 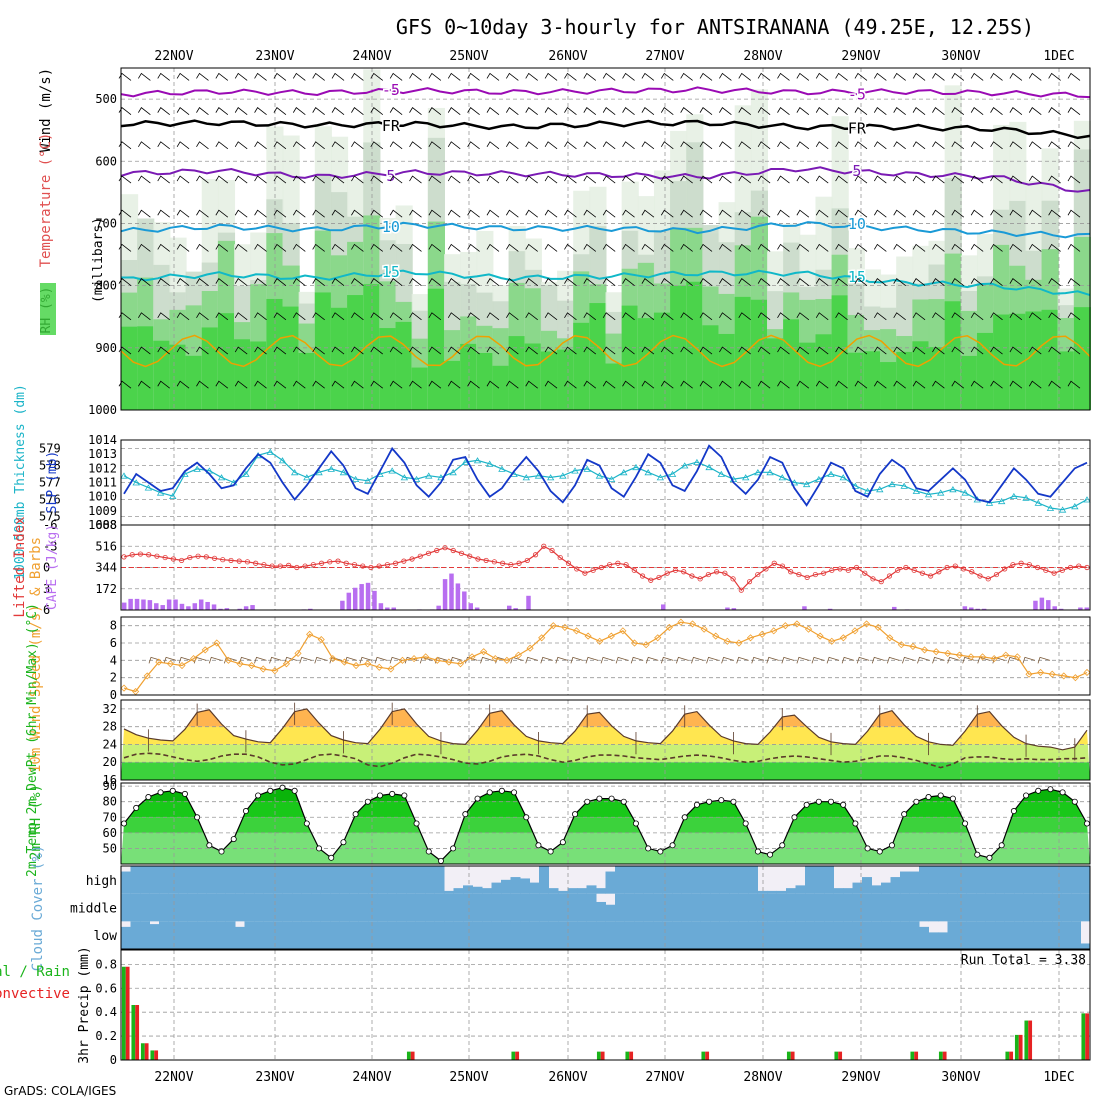 What do you see at coordinates (110, 727) in the screenshot?
I see `temp-ytick-label: 28` at bounding box center [110, 727].